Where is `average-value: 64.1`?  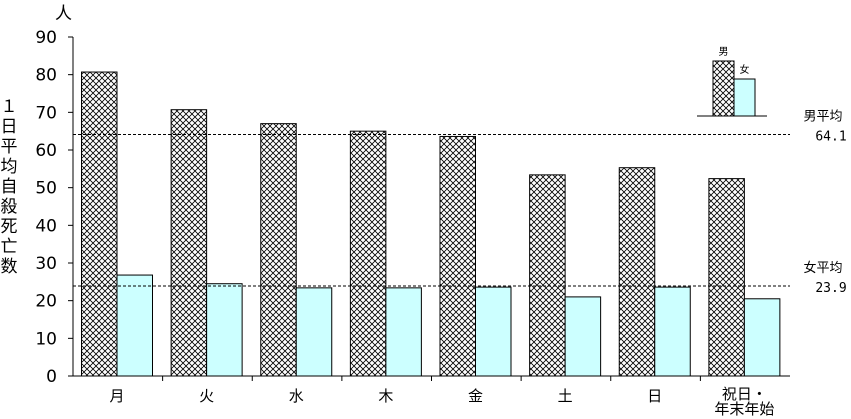
average-value: 64.1 is located at coordinates (830, 137).